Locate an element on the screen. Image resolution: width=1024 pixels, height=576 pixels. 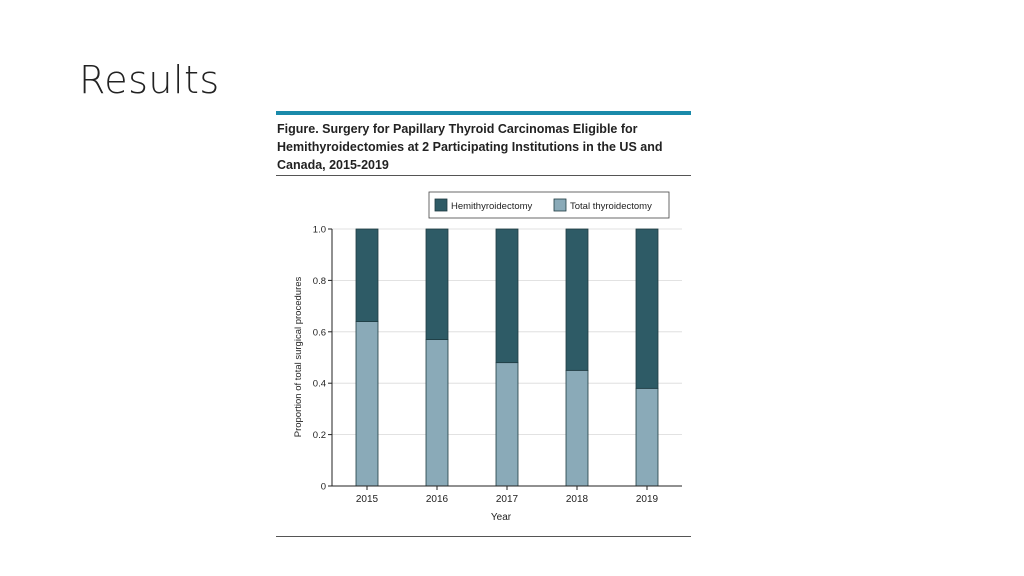
x-tick-label: 2019 is located at coordinates (647, 499).